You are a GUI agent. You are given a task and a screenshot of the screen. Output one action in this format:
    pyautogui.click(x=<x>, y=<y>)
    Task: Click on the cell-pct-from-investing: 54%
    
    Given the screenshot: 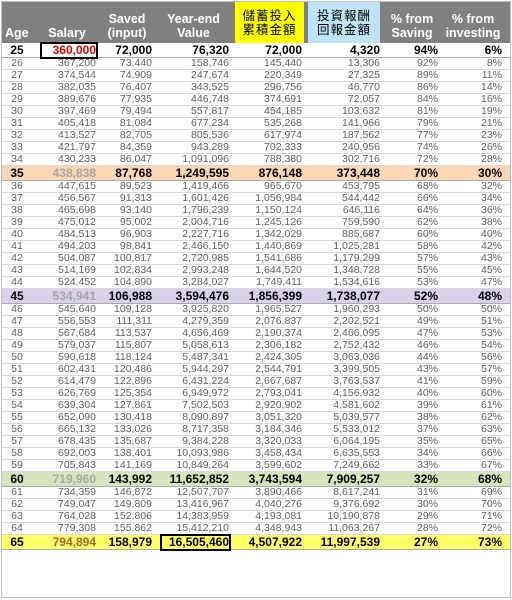 What is the action you would take?
    pyautogui.click(x=491, y=345)
    